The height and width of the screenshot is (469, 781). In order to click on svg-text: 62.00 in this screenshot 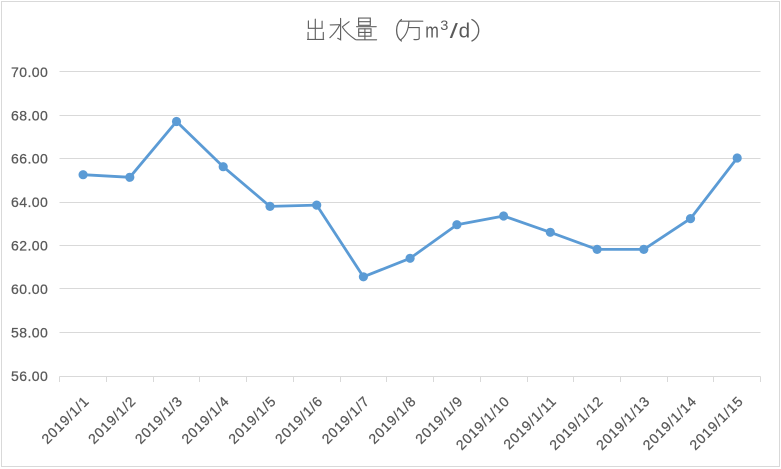, I will do `click(29, 246)`.